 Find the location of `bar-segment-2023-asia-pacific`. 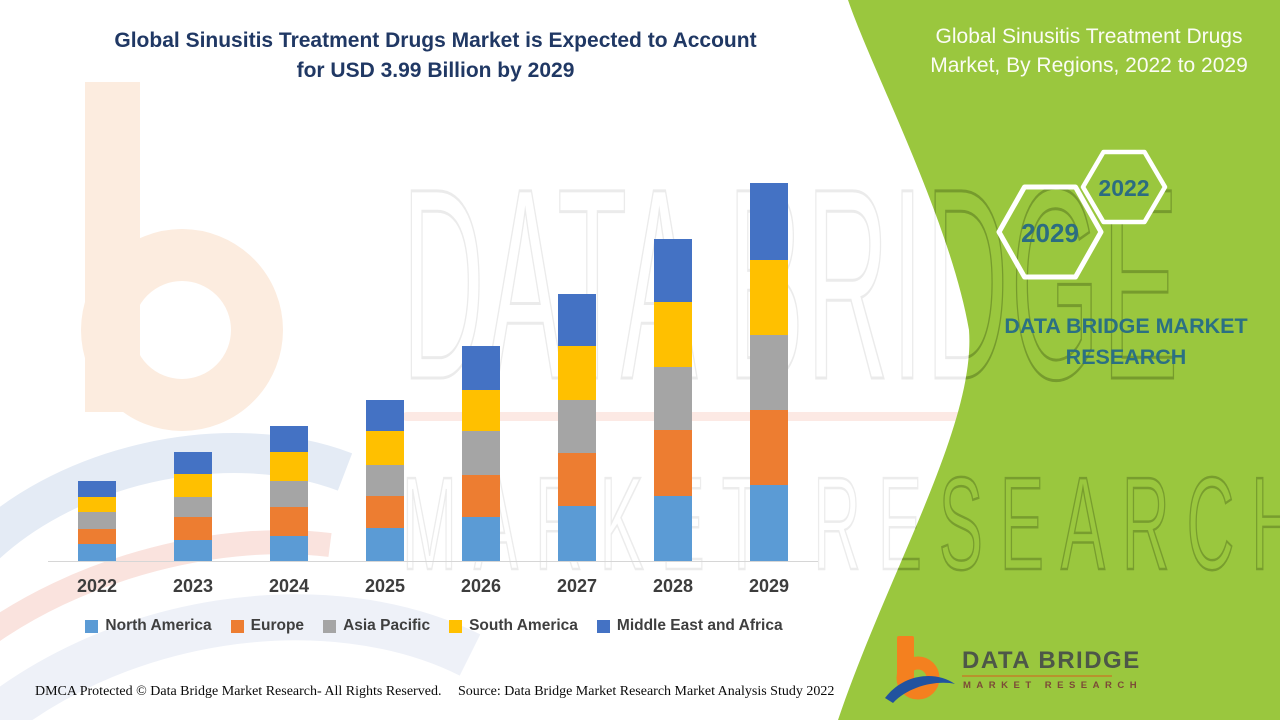

bar-segment-2023-asia-pacific is located at coordinates (193, 507).